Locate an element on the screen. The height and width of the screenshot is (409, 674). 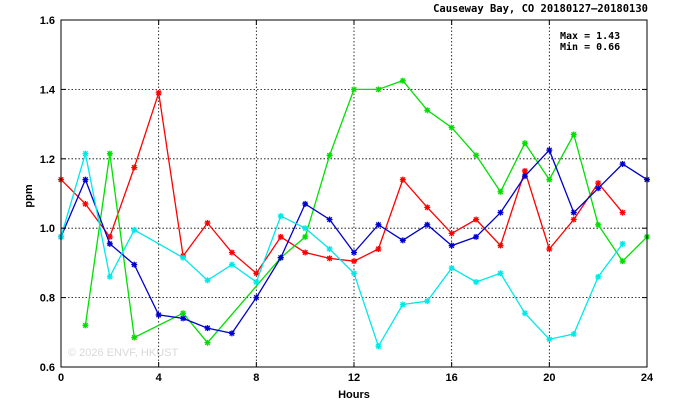
min-label: Min = 0.66 is located at coordinates (590, 47).